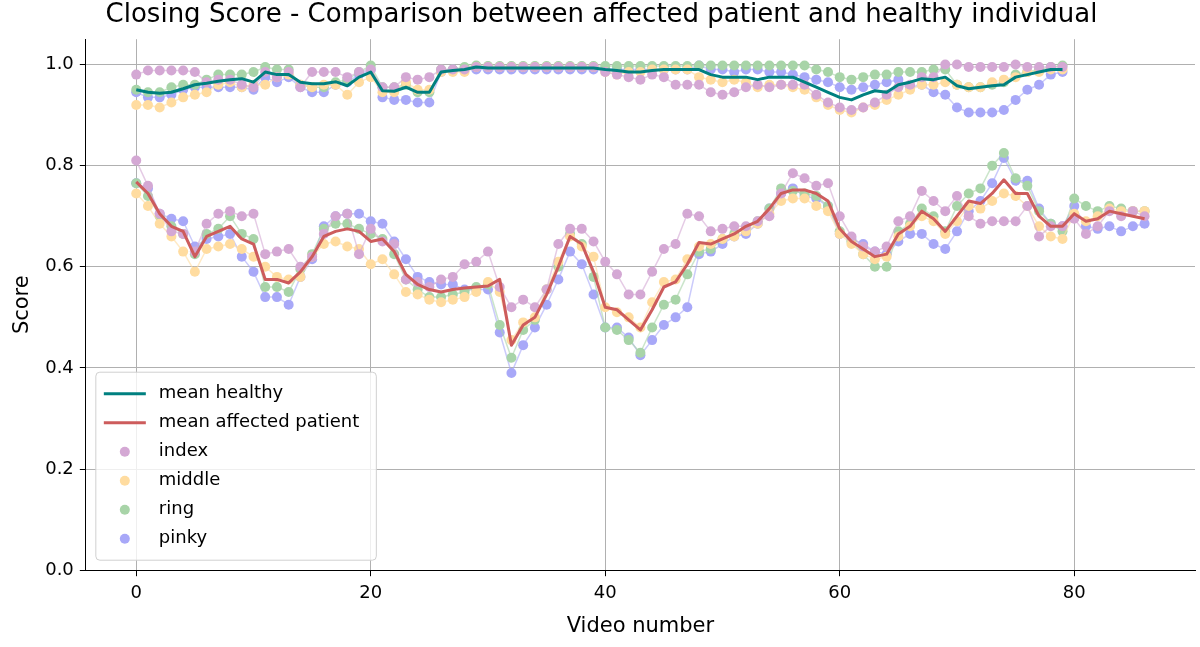  Describe the element at coordinates (59, 366) in the screenshot. I see `y-tick-label: 0.4` at that location.